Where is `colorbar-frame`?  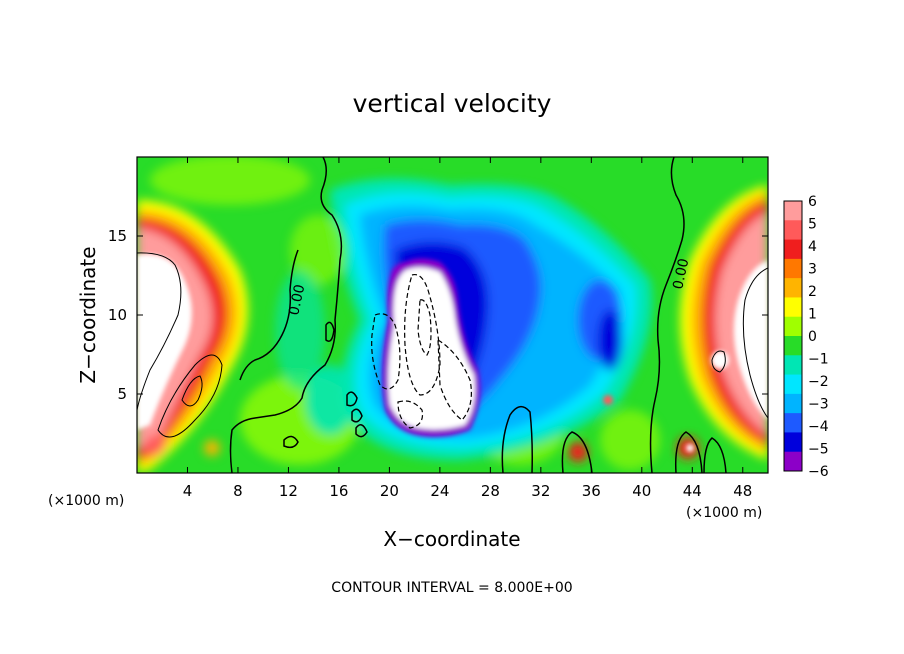
colorbar-frame is located at coordinates (793, 336).